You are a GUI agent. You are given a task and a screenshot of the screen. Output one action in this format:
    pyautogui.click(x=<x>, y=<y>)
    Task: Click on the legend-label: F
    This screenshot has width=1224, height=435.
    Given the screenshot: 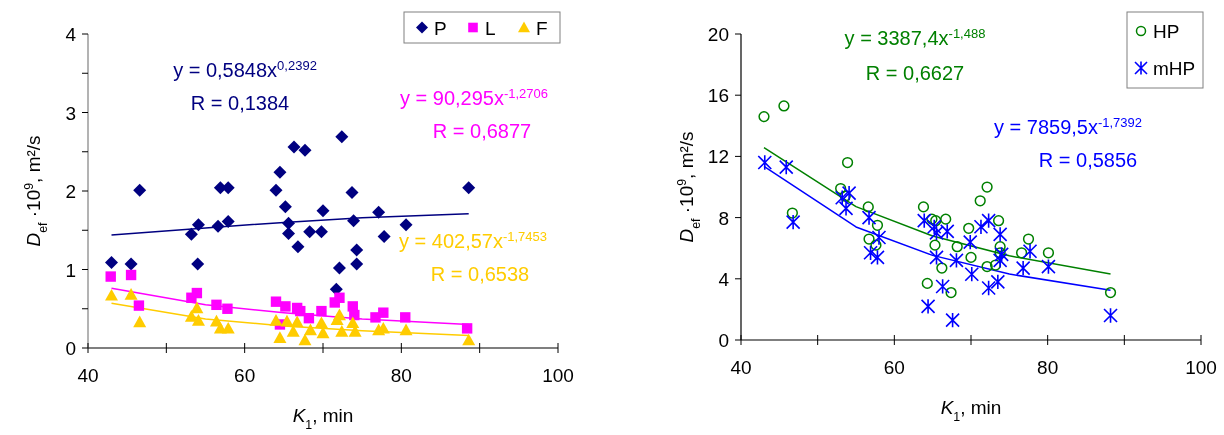 What is the action you would take?
    pyautogui.click(x=542, y=28)
    